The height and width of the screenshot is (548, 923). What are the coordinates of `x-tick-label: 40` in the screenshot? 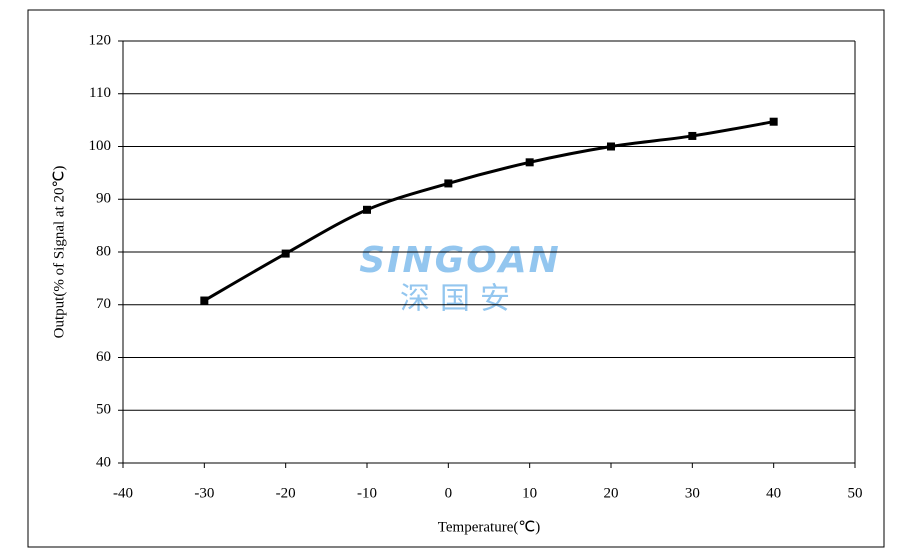 It's located at (773, 493).